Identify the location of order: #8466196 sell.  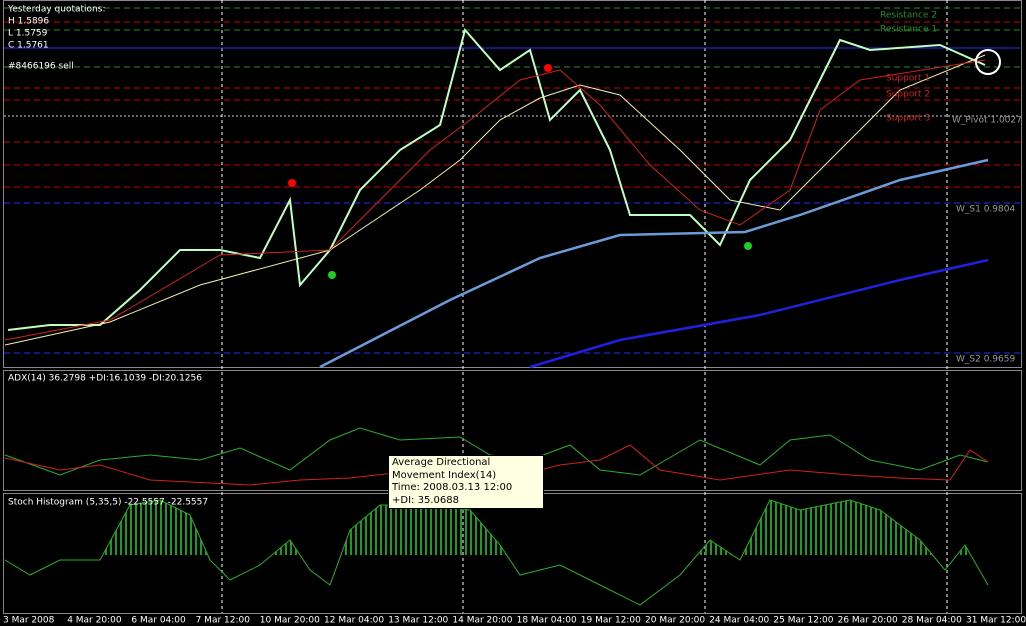
(41, 67).